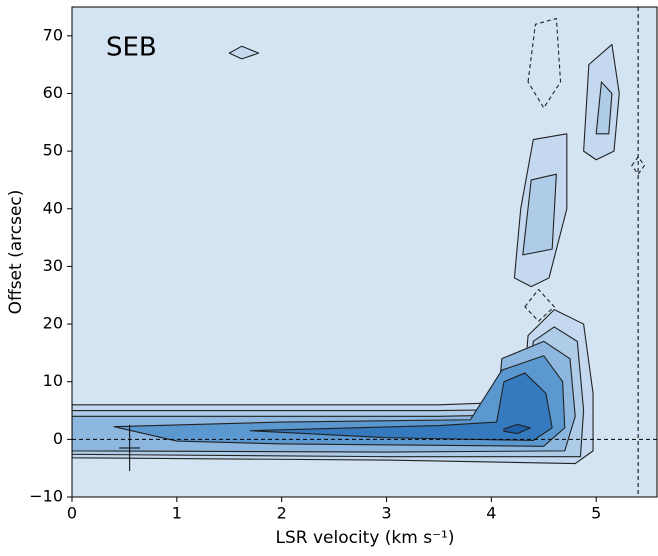 This screenshot has height=556, width=658. I want to click on y-axis-label: Offset (arcsec), so click(16, 252).